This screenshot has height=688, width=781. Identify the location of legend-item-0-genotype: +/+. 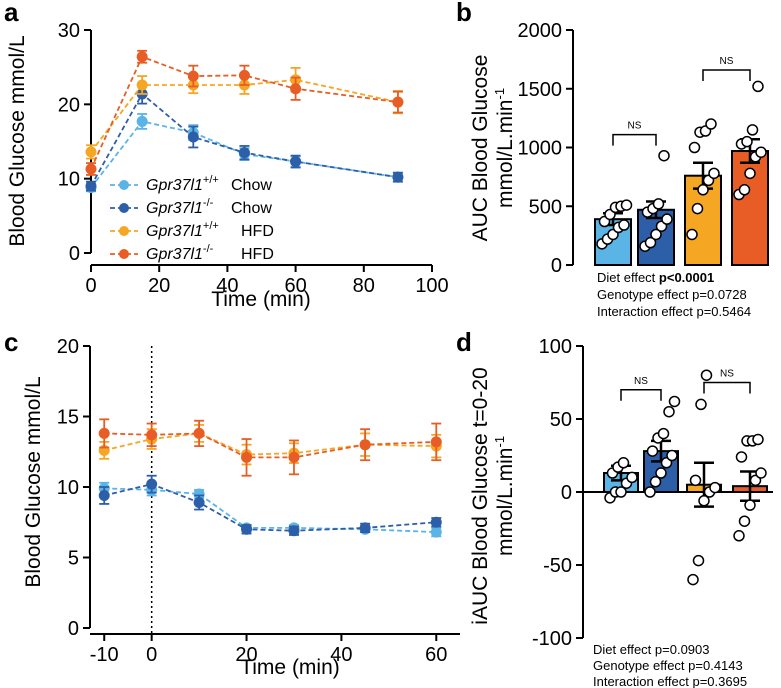
(211, 180).